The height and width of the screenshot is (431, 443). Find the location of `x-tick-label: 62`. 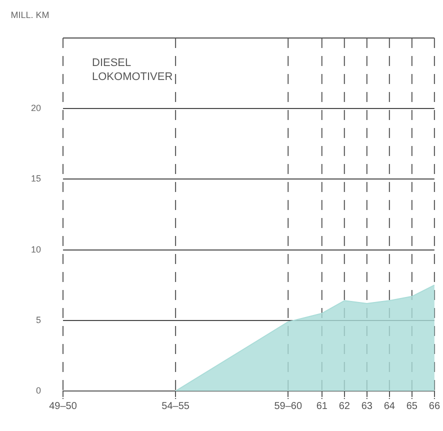

x-tick-label: 62 is located at coordinates (344, 406).